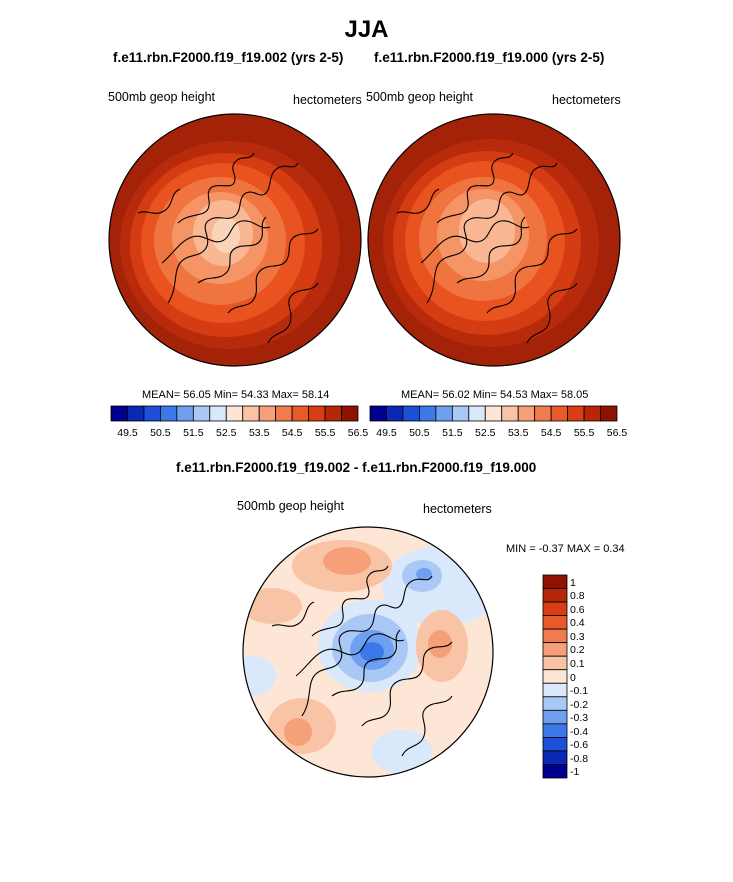 The image size is (733, 882). Describe the element at coordinates (495, 395) in the screenshot. I see `right-stats: MEAN= 56.02 Min= 54.53 Max= 58.05` at that location.